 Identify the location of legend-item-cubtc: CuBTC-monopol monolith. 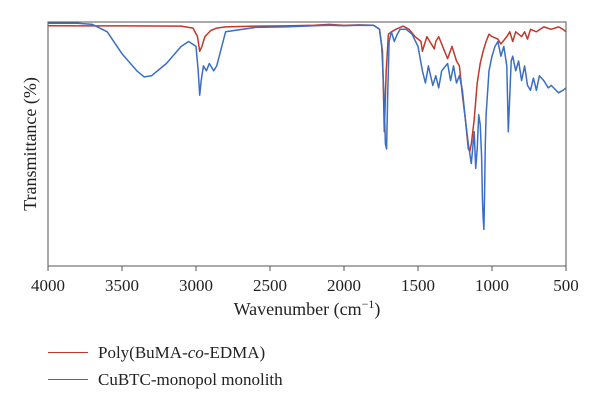
(165, 379).